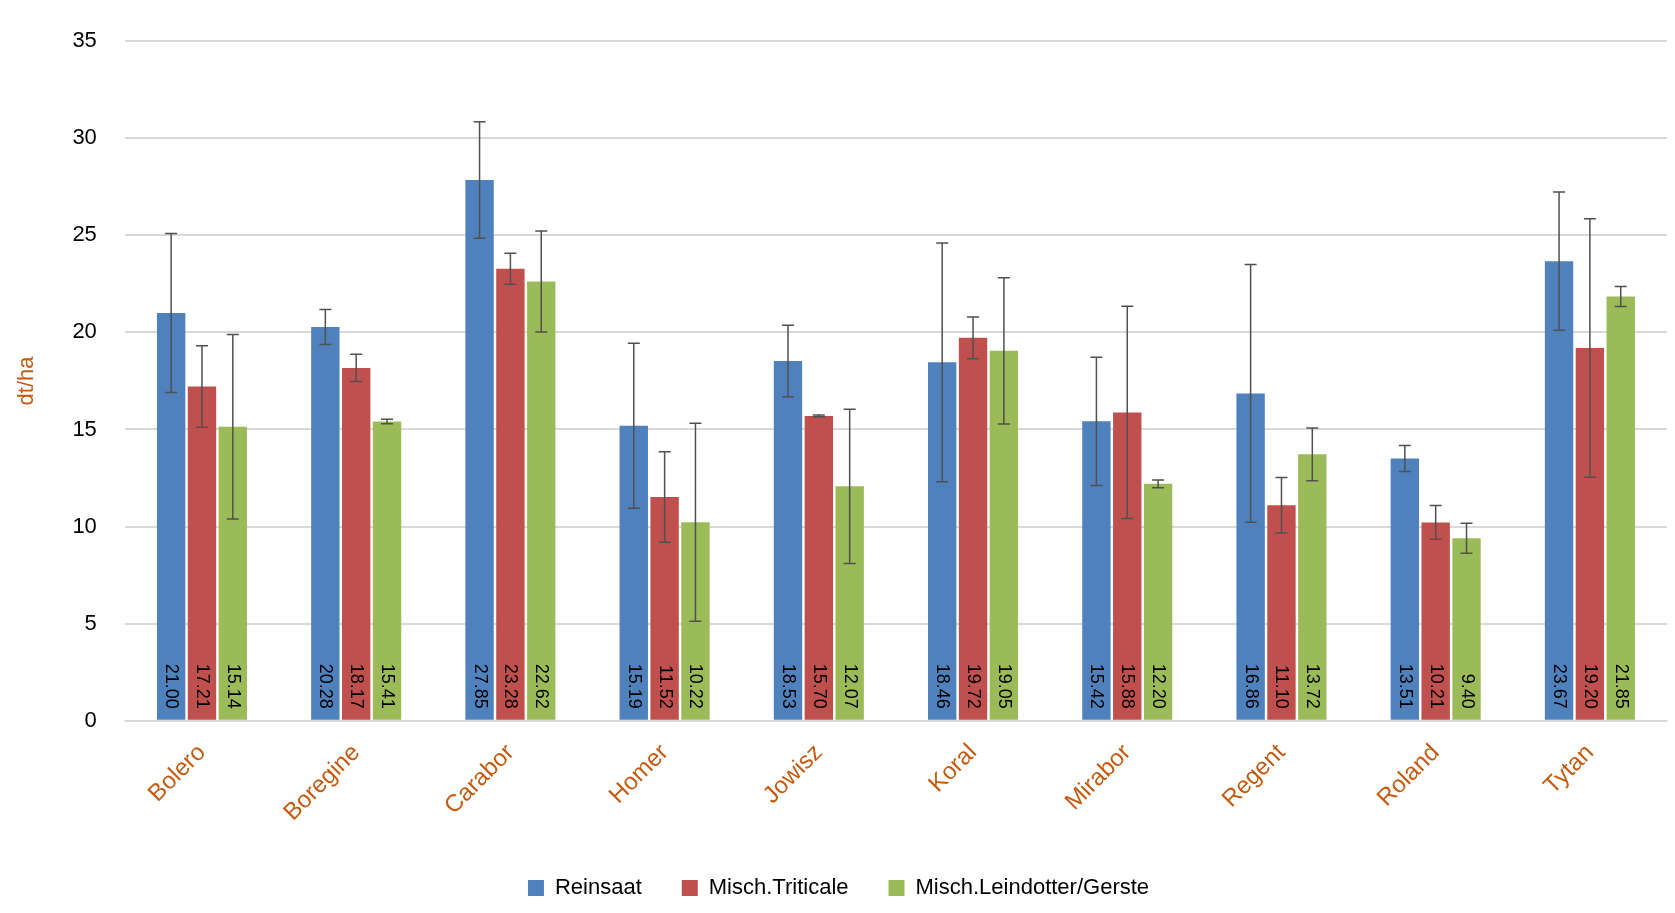 The height and width of the screenshot is (913, 1675). What do you see at coordinates (850, 686) in the screenshot?
I see `data-label: 12.07` at bounding box center [850, 686].